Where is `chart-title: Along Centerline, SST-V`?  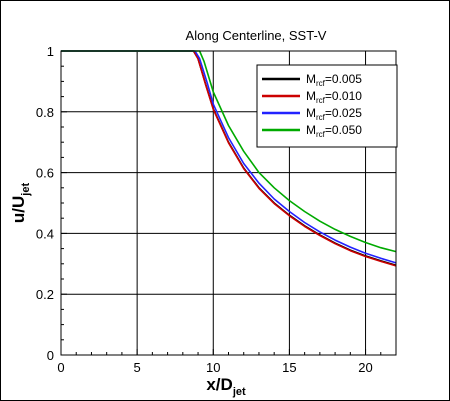 chart-title: Along Centerline, SST-V is located at coordinates (256, 35).